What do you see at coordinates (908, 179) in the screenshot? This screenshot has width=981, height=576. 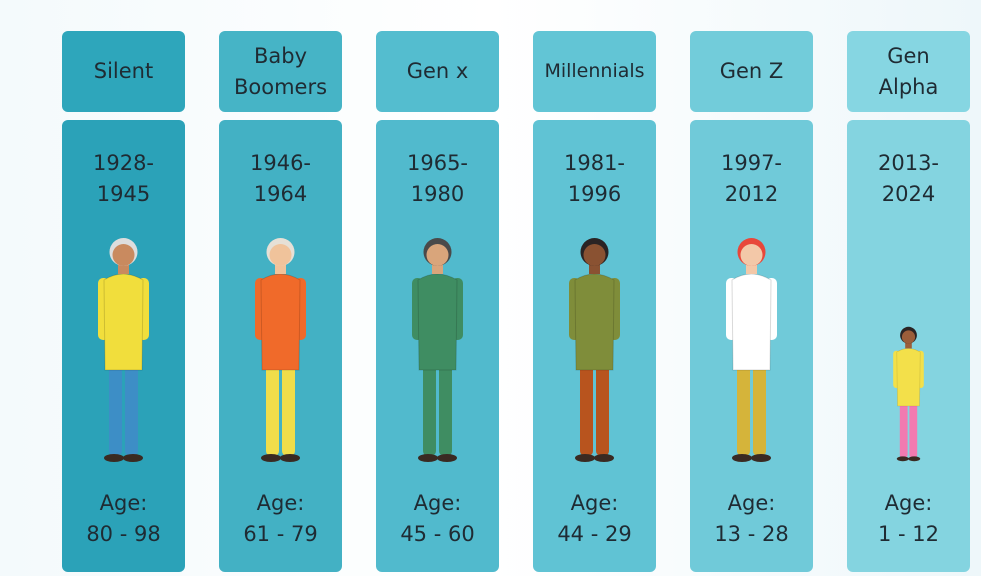 I see `year-range: 2013- 2024` at bounding box center [908, 179].